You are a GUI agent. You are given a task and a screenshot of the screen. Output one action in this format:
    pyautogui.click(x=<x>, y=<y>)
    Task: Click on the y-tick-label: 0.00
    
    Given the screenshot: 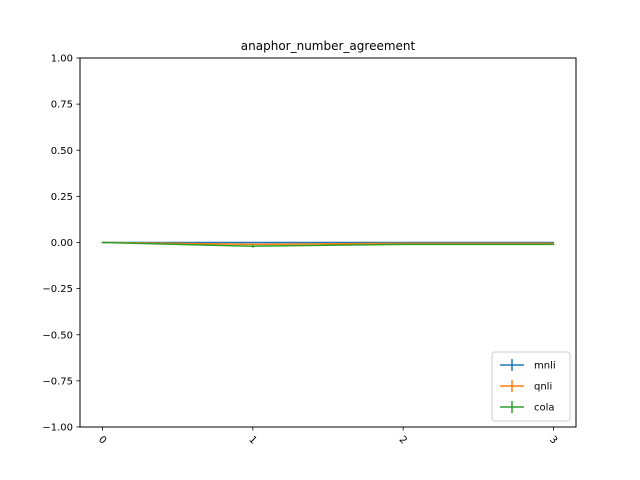 What is the action you would take?
    pyautogui.click(x=62, y=243)
    